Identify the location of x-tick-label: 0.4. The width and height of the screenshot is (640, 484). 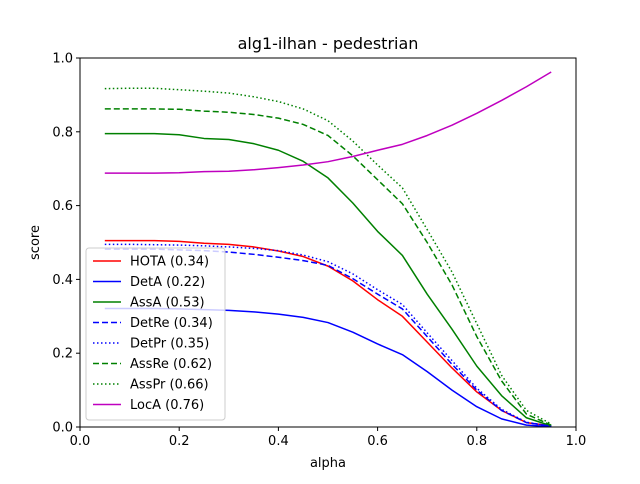
(278, 441).